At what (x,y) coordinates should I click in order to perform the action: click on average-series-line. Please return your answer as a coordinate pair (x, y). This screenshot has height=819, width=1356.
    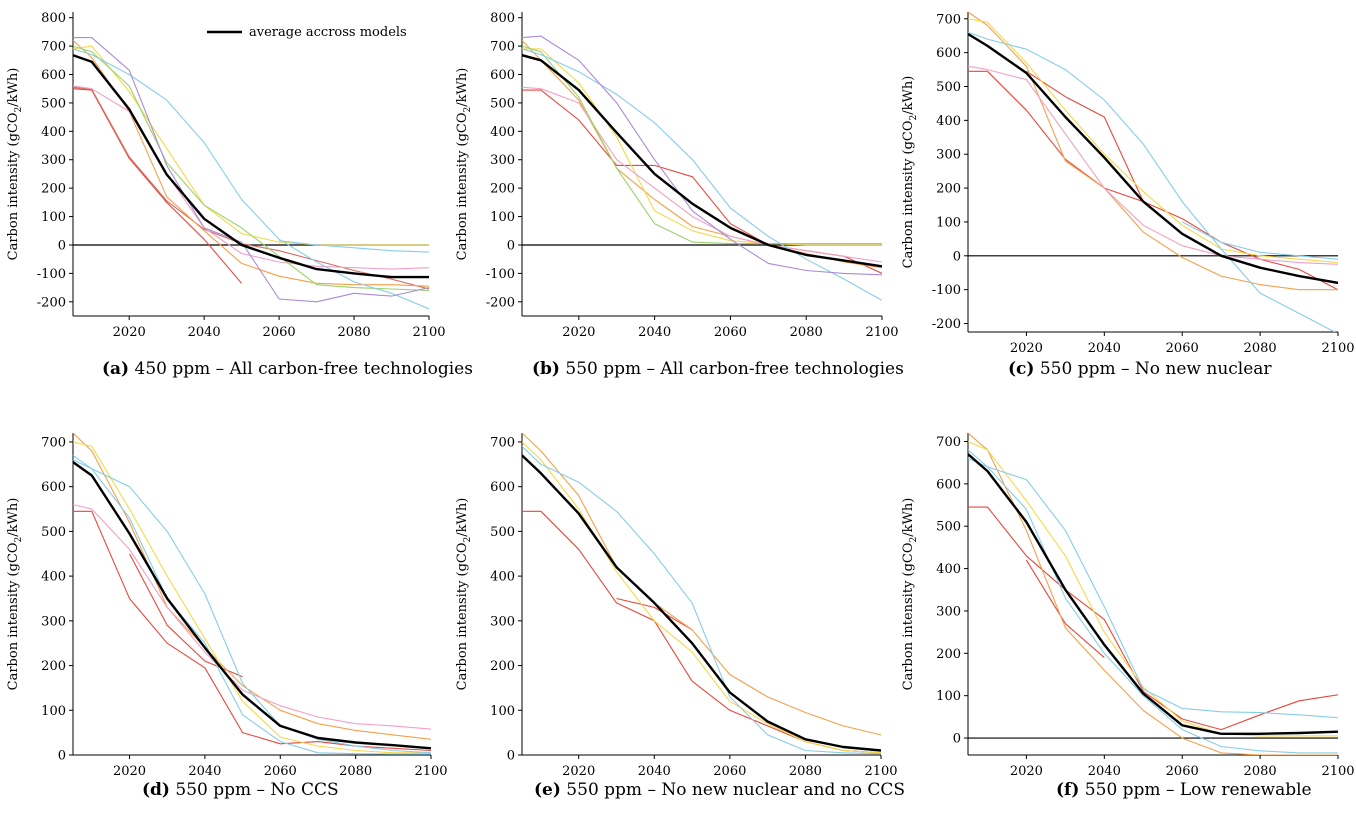
    Looking at the image, I should click on (1153, 594).